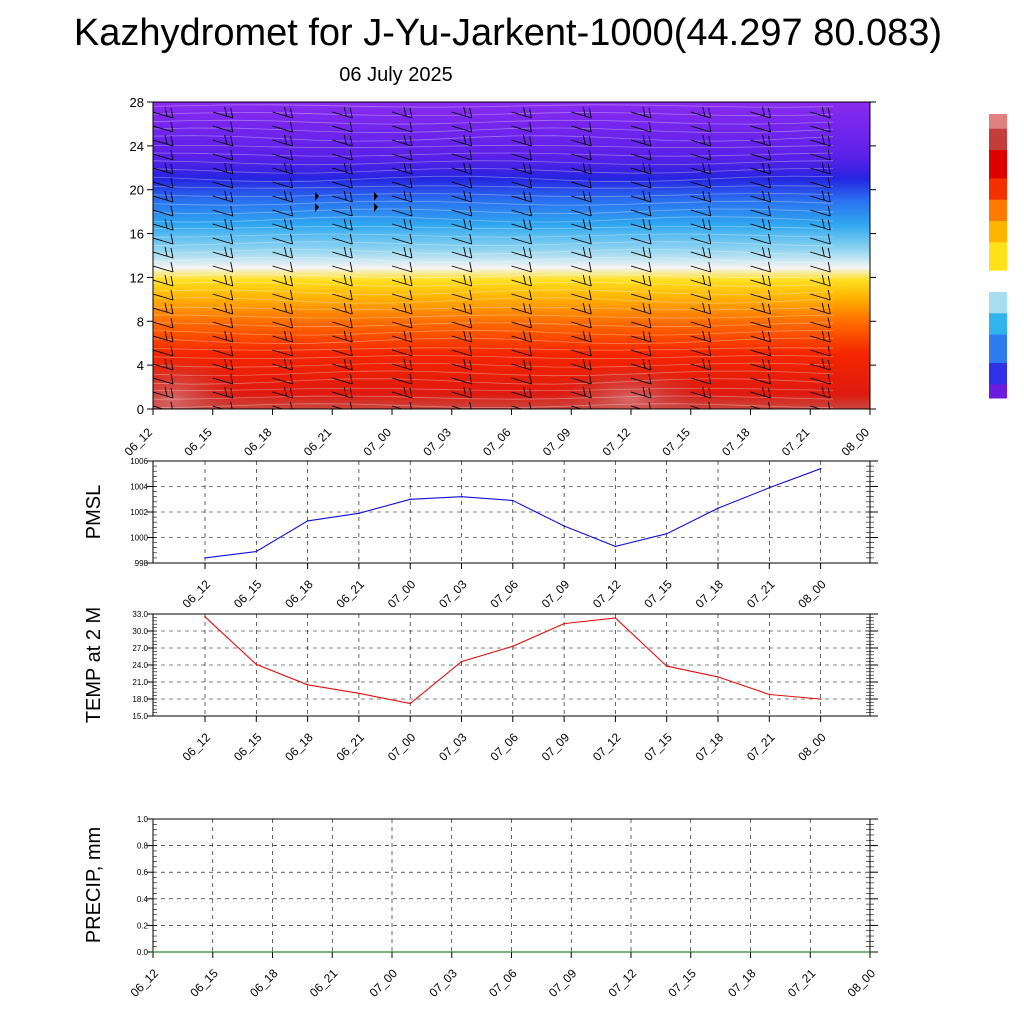  Describe the element at coordinates (139, 538) in the screenshot. I see `y-tick-label: 1000` at that location.